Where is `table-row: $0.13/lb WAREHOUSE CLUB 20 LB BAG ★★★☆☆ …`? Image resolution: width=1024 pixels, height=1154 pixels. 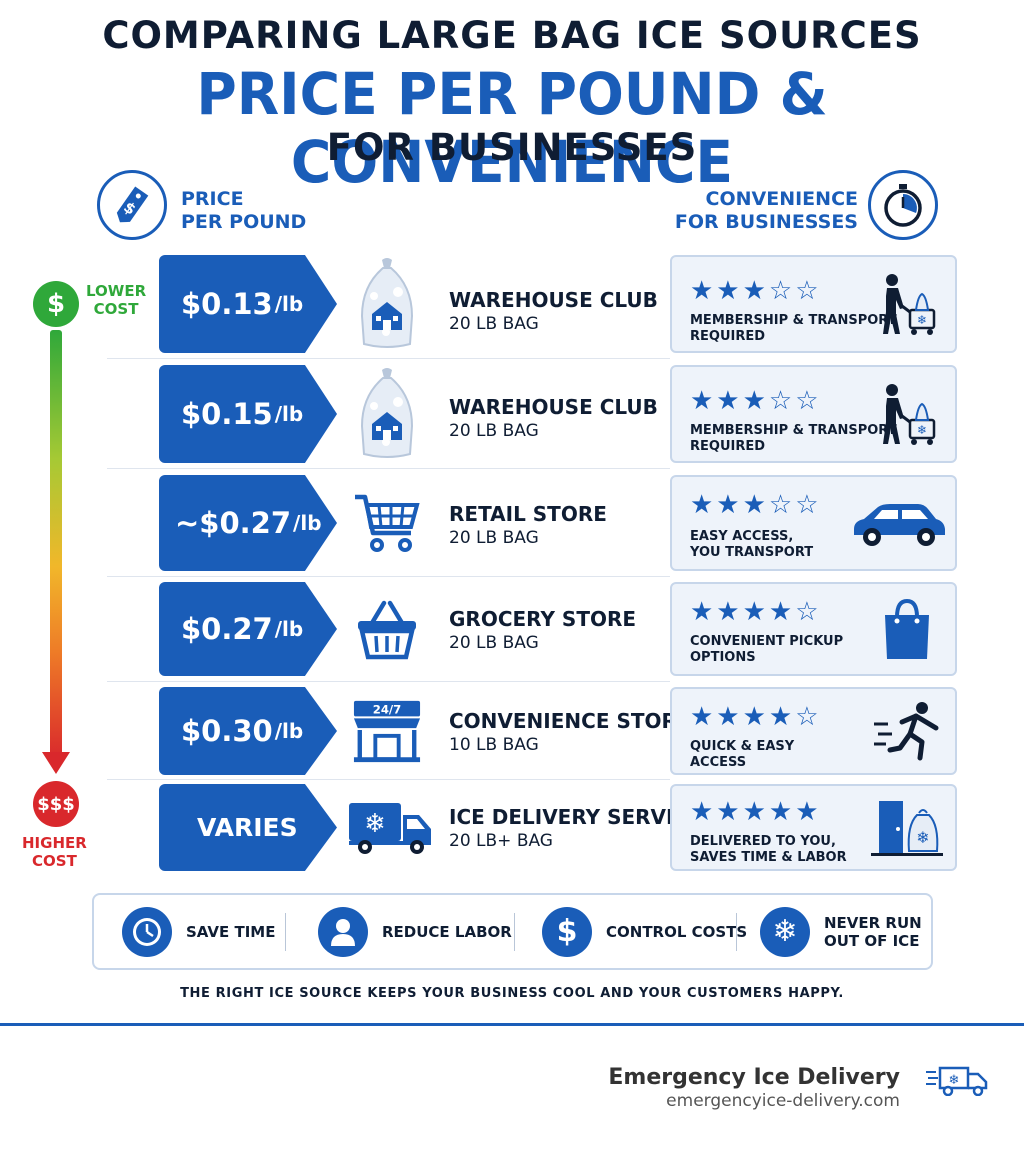
table-row: $0.13/lb WAREHOUSE CLUB 20 LB BAG ★★★☆☆ … is located at coordinates (532, 304).